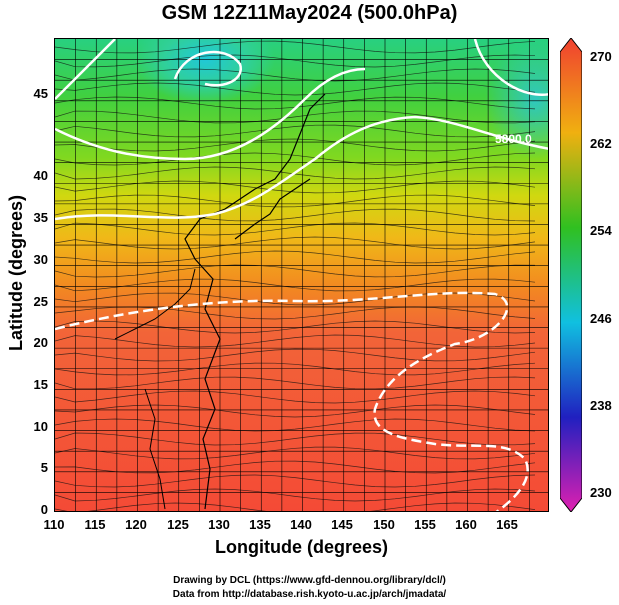 The height and width of the screenshot is (605, 619). Describe the element at coordinates (178, 524) in the screenshot. I see `x-tick: 125` at that location.